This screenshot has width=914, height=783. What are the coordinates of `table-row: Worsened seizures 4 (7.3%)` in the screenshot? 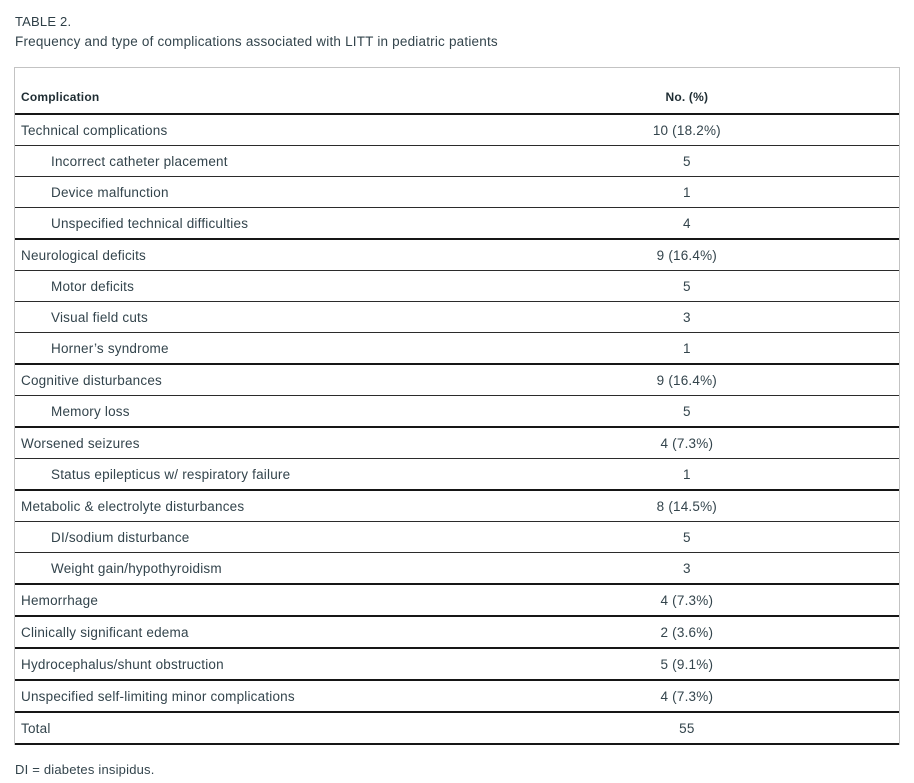 It's located at (457, 442).